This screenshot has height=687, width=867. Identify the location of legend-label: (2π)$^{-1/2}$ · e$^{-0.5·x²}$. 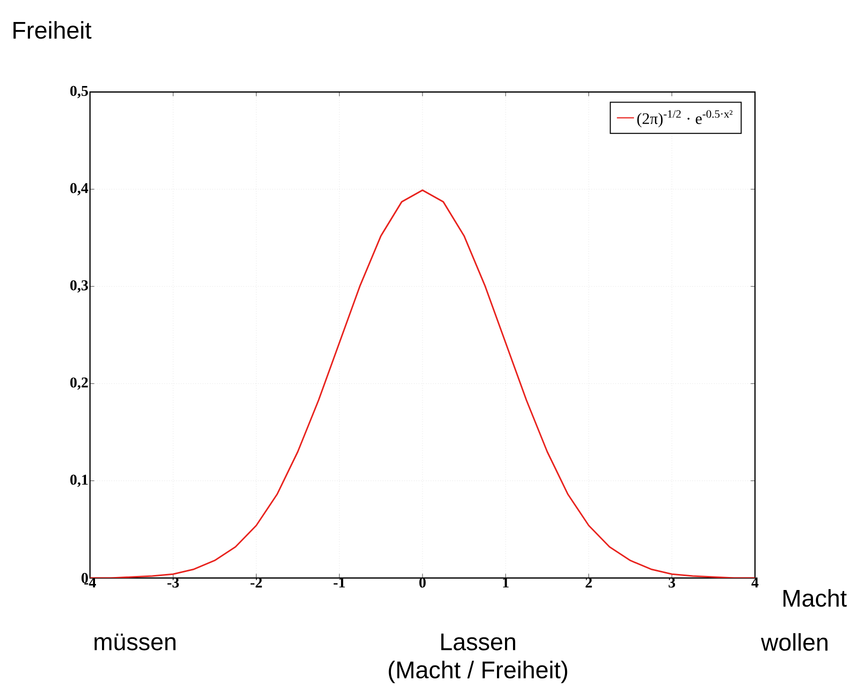
(684, 119).